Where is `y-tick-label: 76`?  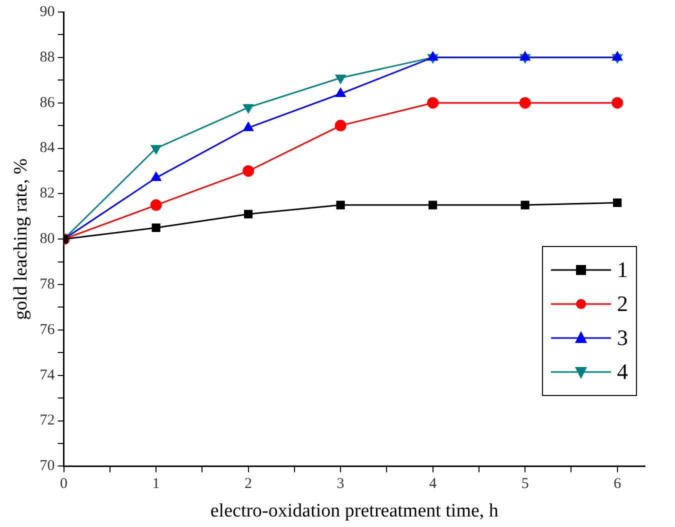 y-tick-label: 76 is located at coordinates (48, 330).